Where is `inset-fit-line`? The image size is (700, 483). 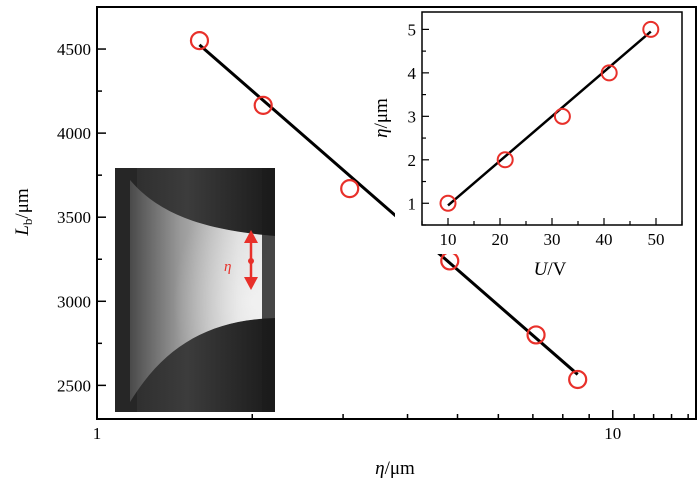
inset-fit-line is located at coordinates (549, 118).